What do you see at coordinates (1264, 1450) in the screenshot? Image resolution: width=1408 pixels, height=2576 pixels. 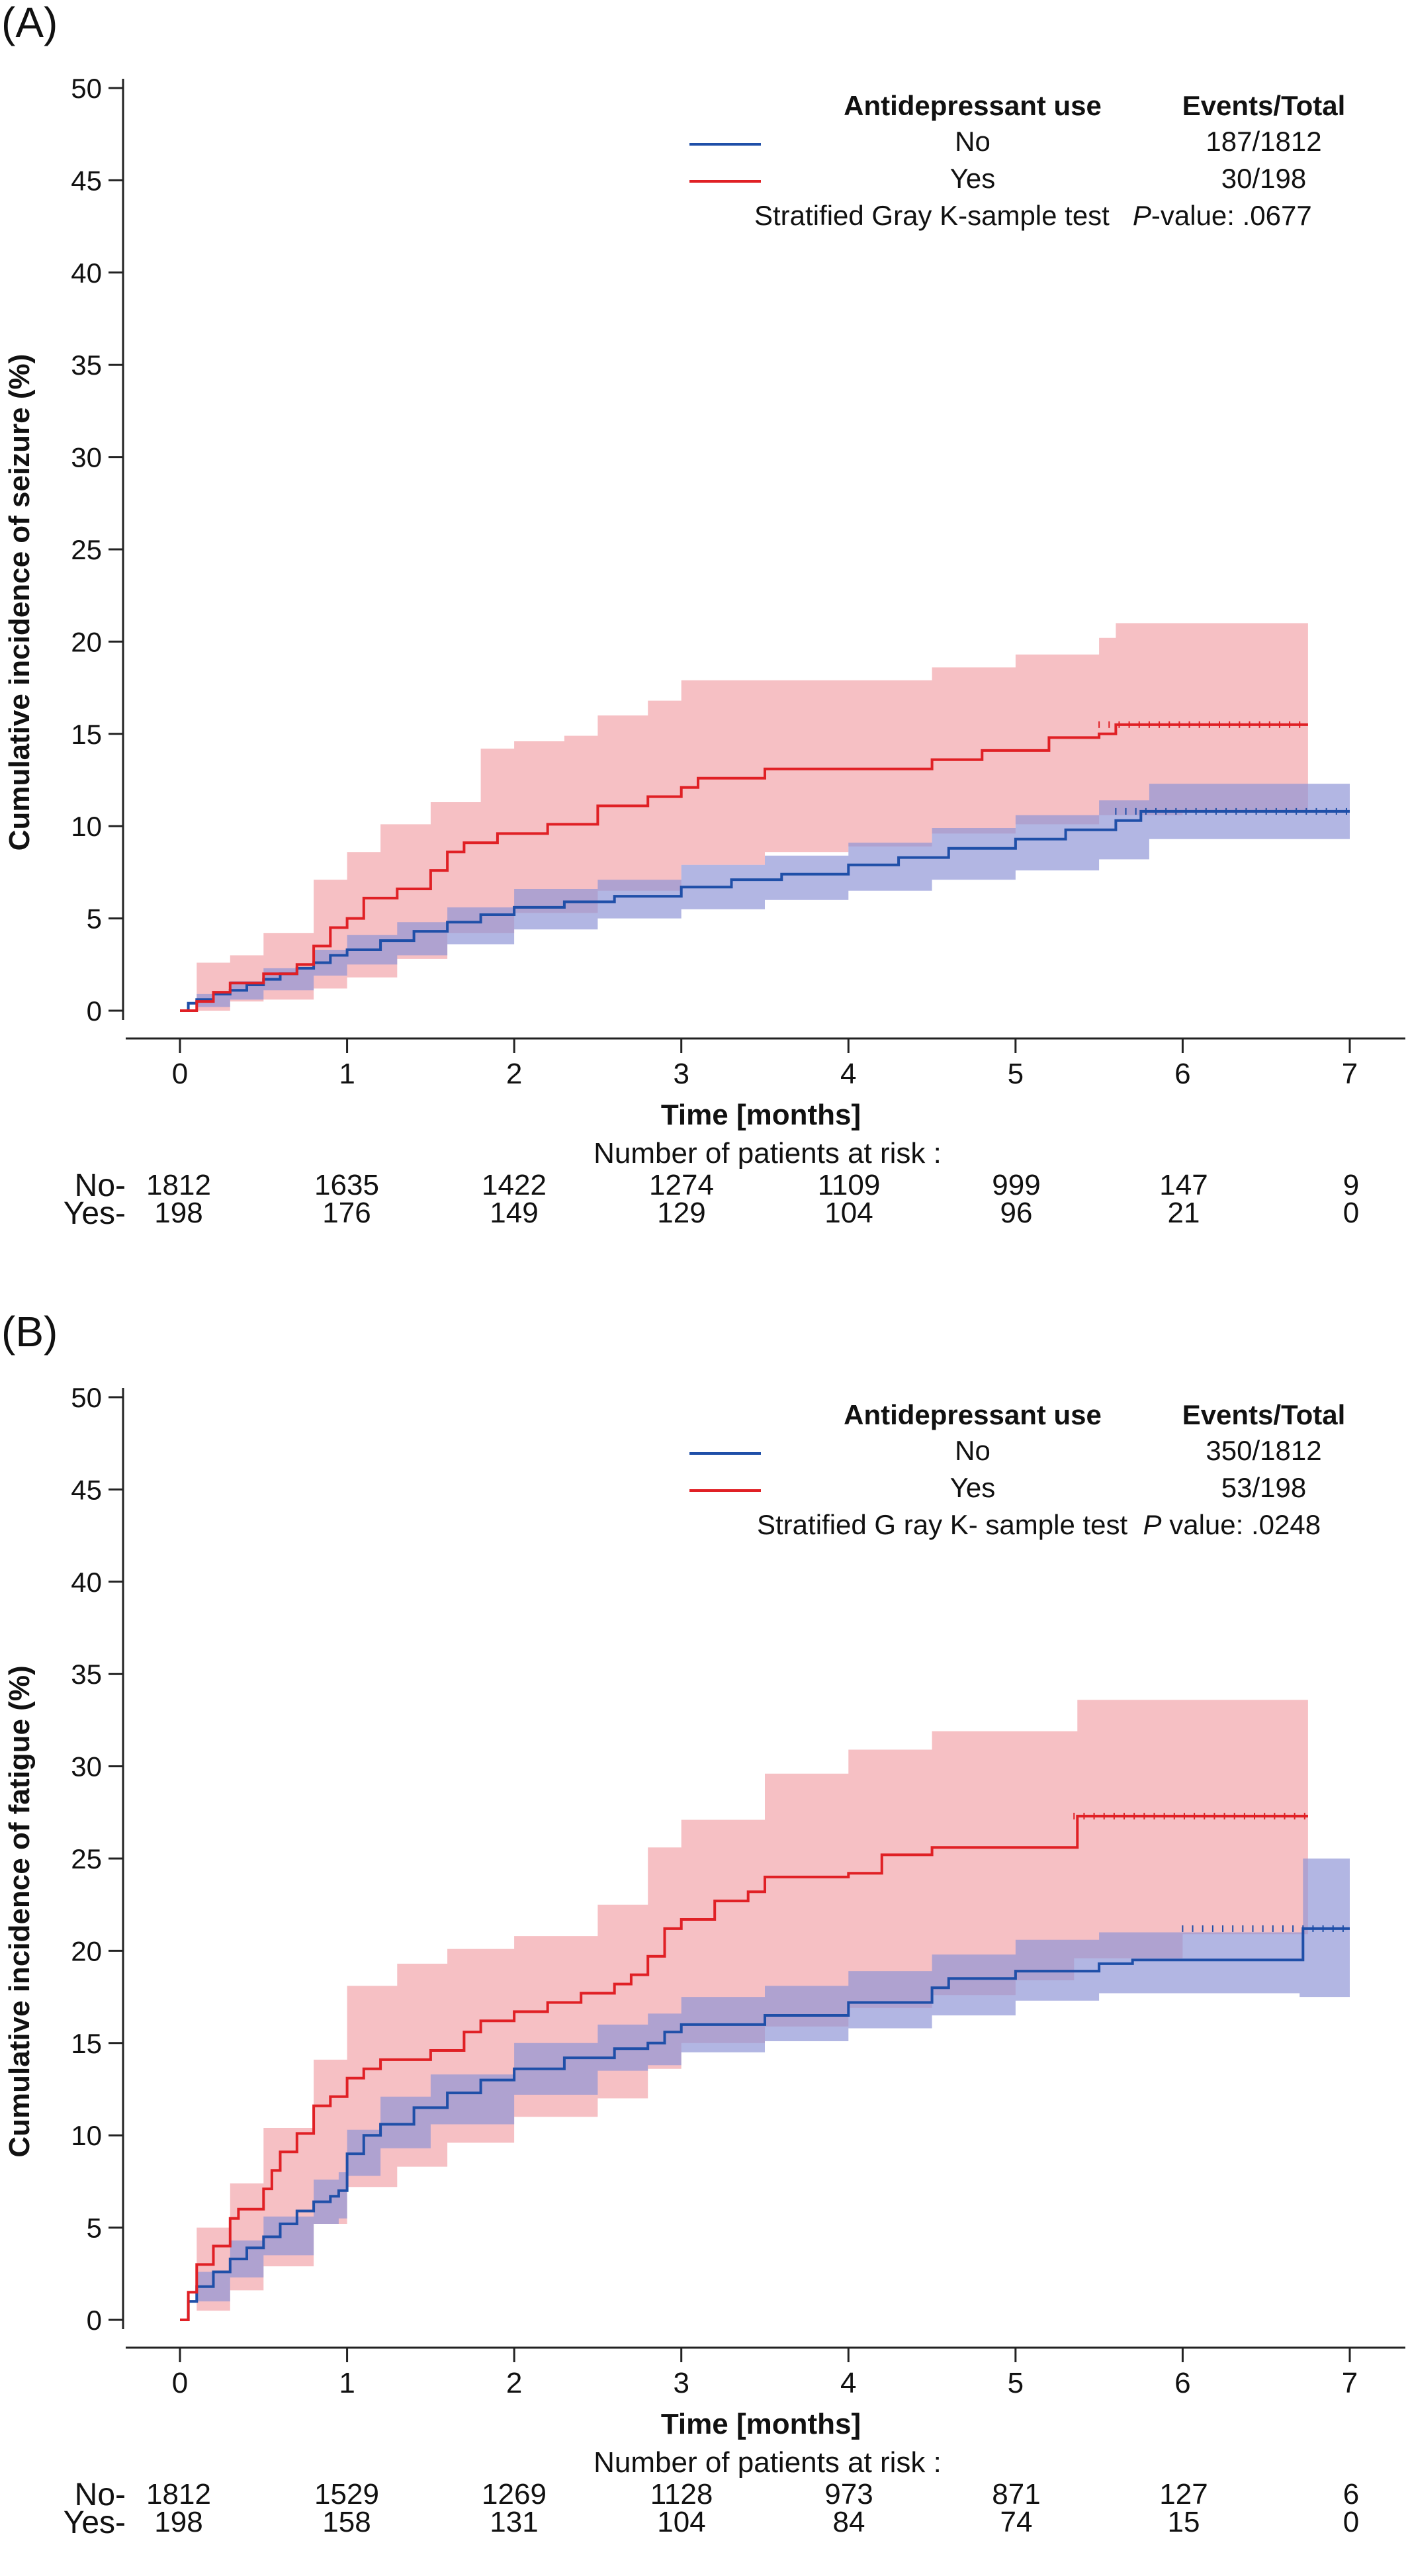 I see `legend-events-no: 350/1812` at bounding box center [1264, 1450].